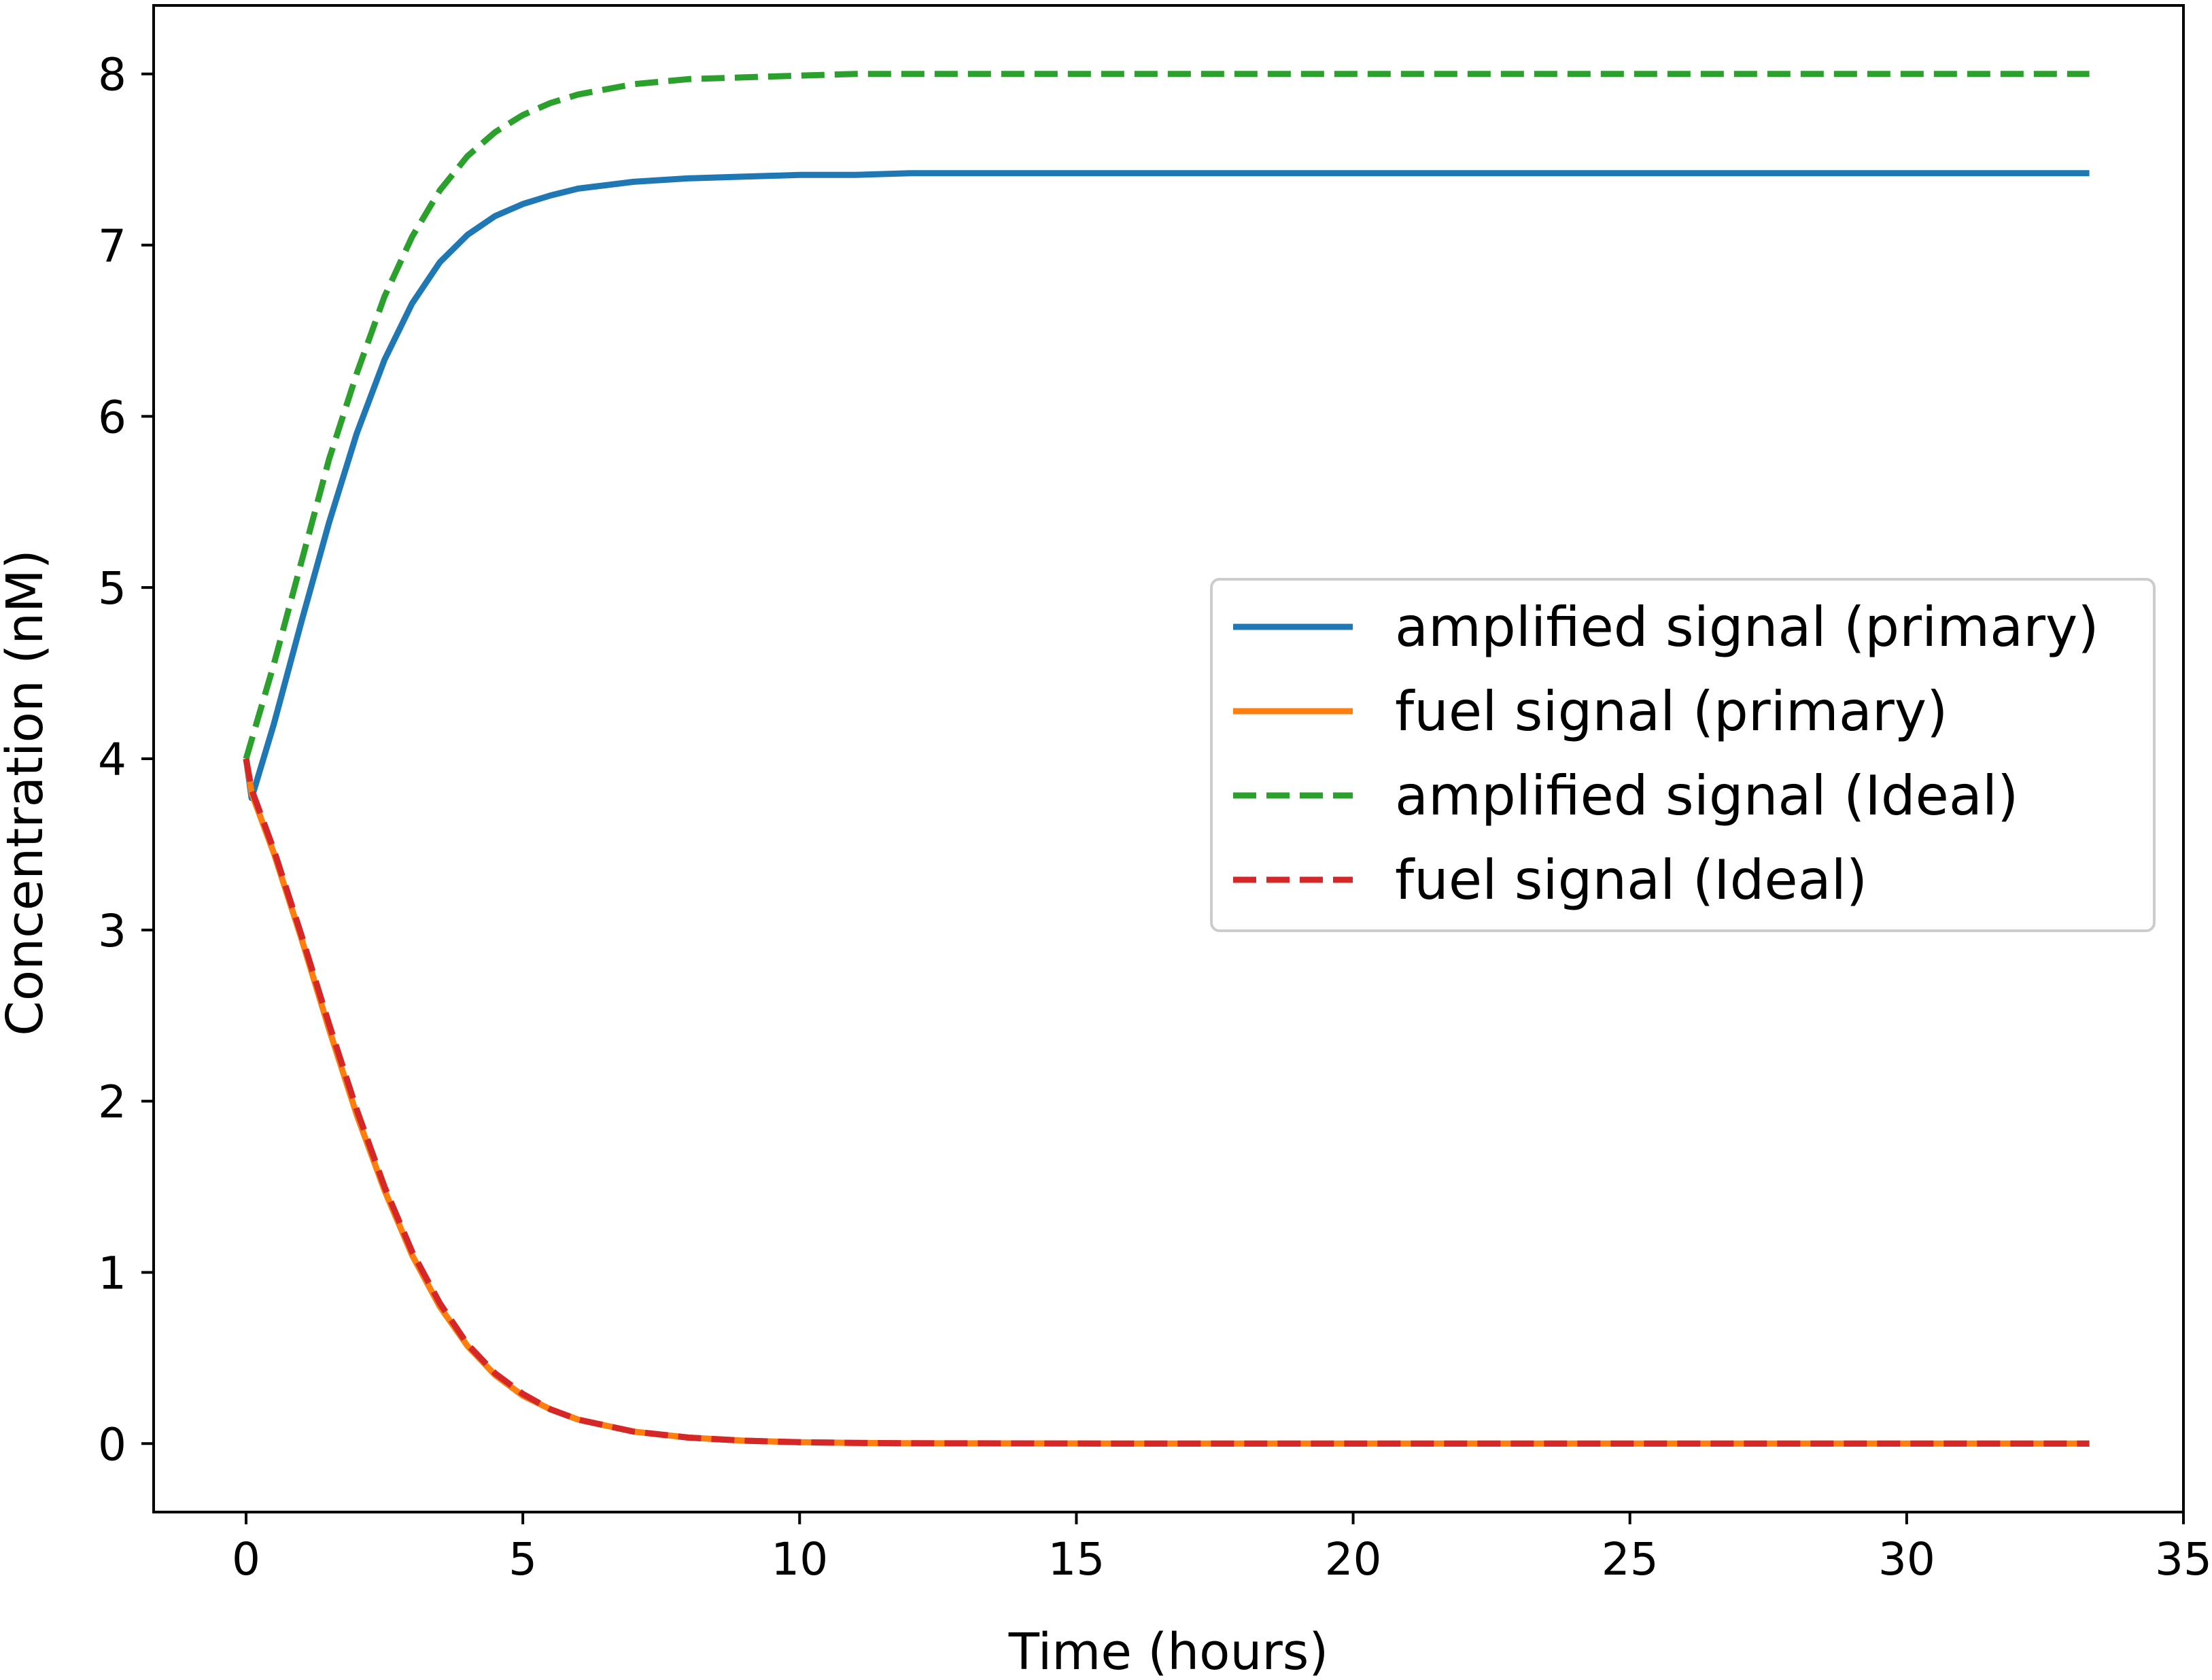 The height and width of the screenshot is (1680, 2212). What do you see at coordinates (112, 588) in the screenshot?
I see `y-tick-label: 5` at bounding box center [112, 588].